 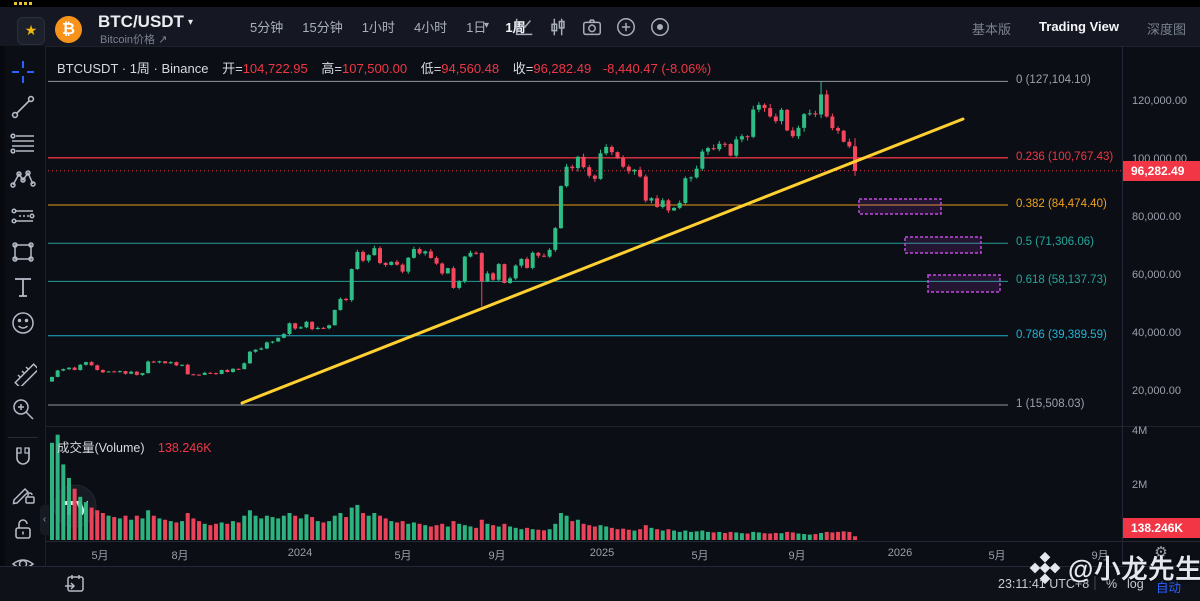 What do you see at coordinates (1100, 556) in the screenshot?
I see `time-axis-label: 9月` at bounding box center [1100, 556].